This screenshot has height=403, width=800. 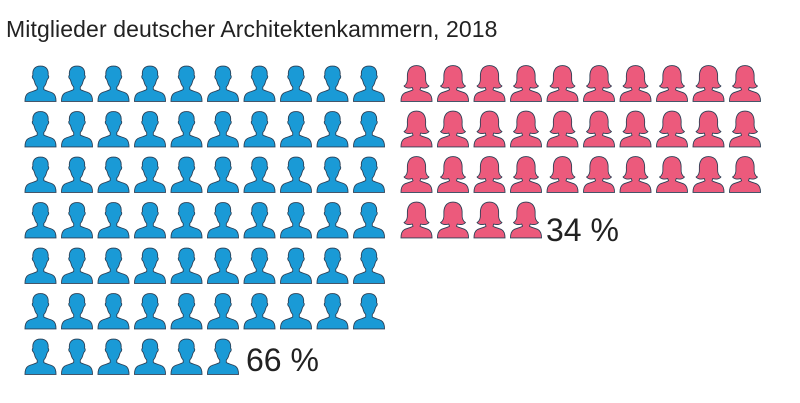 I want to click on female-percentage-label: 34 %, so click(x=582, y=230).